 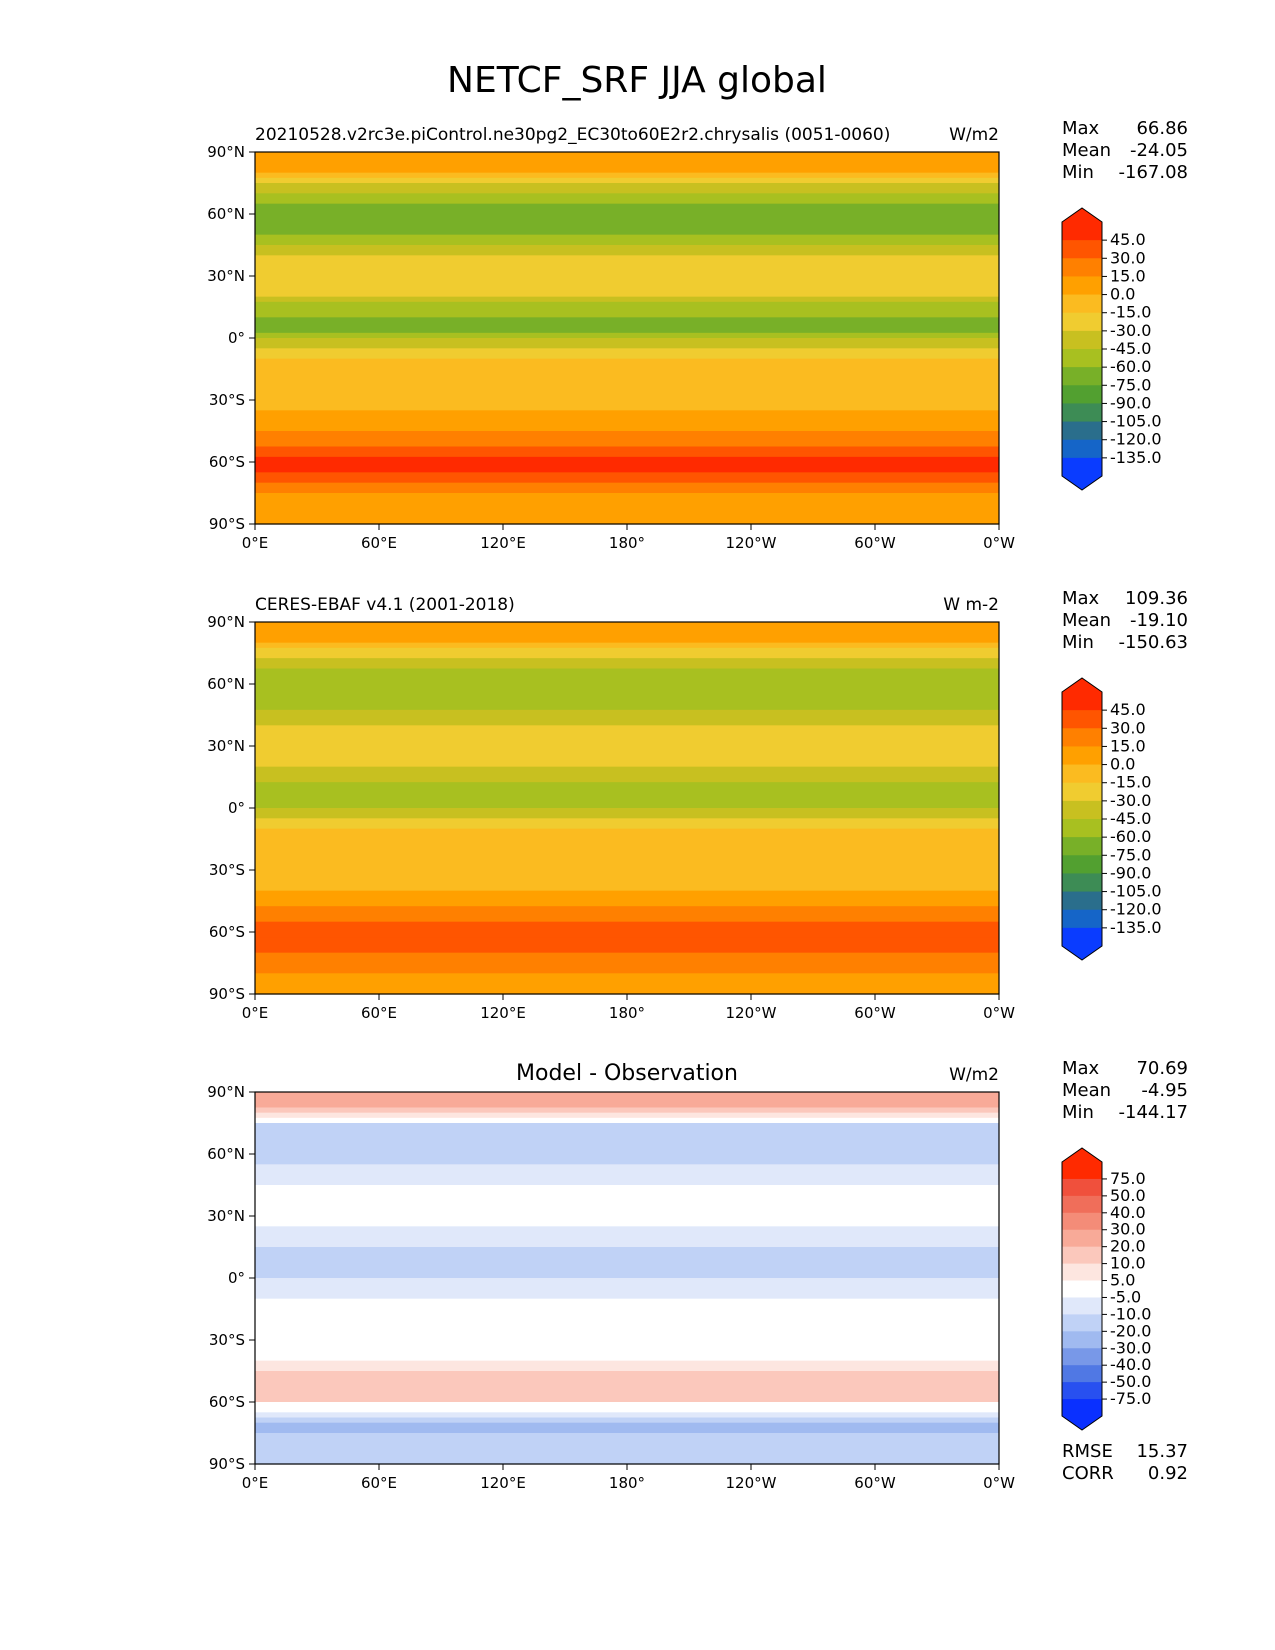 I want to click on colorbar-extend-top, so click(x=1082, y=685).